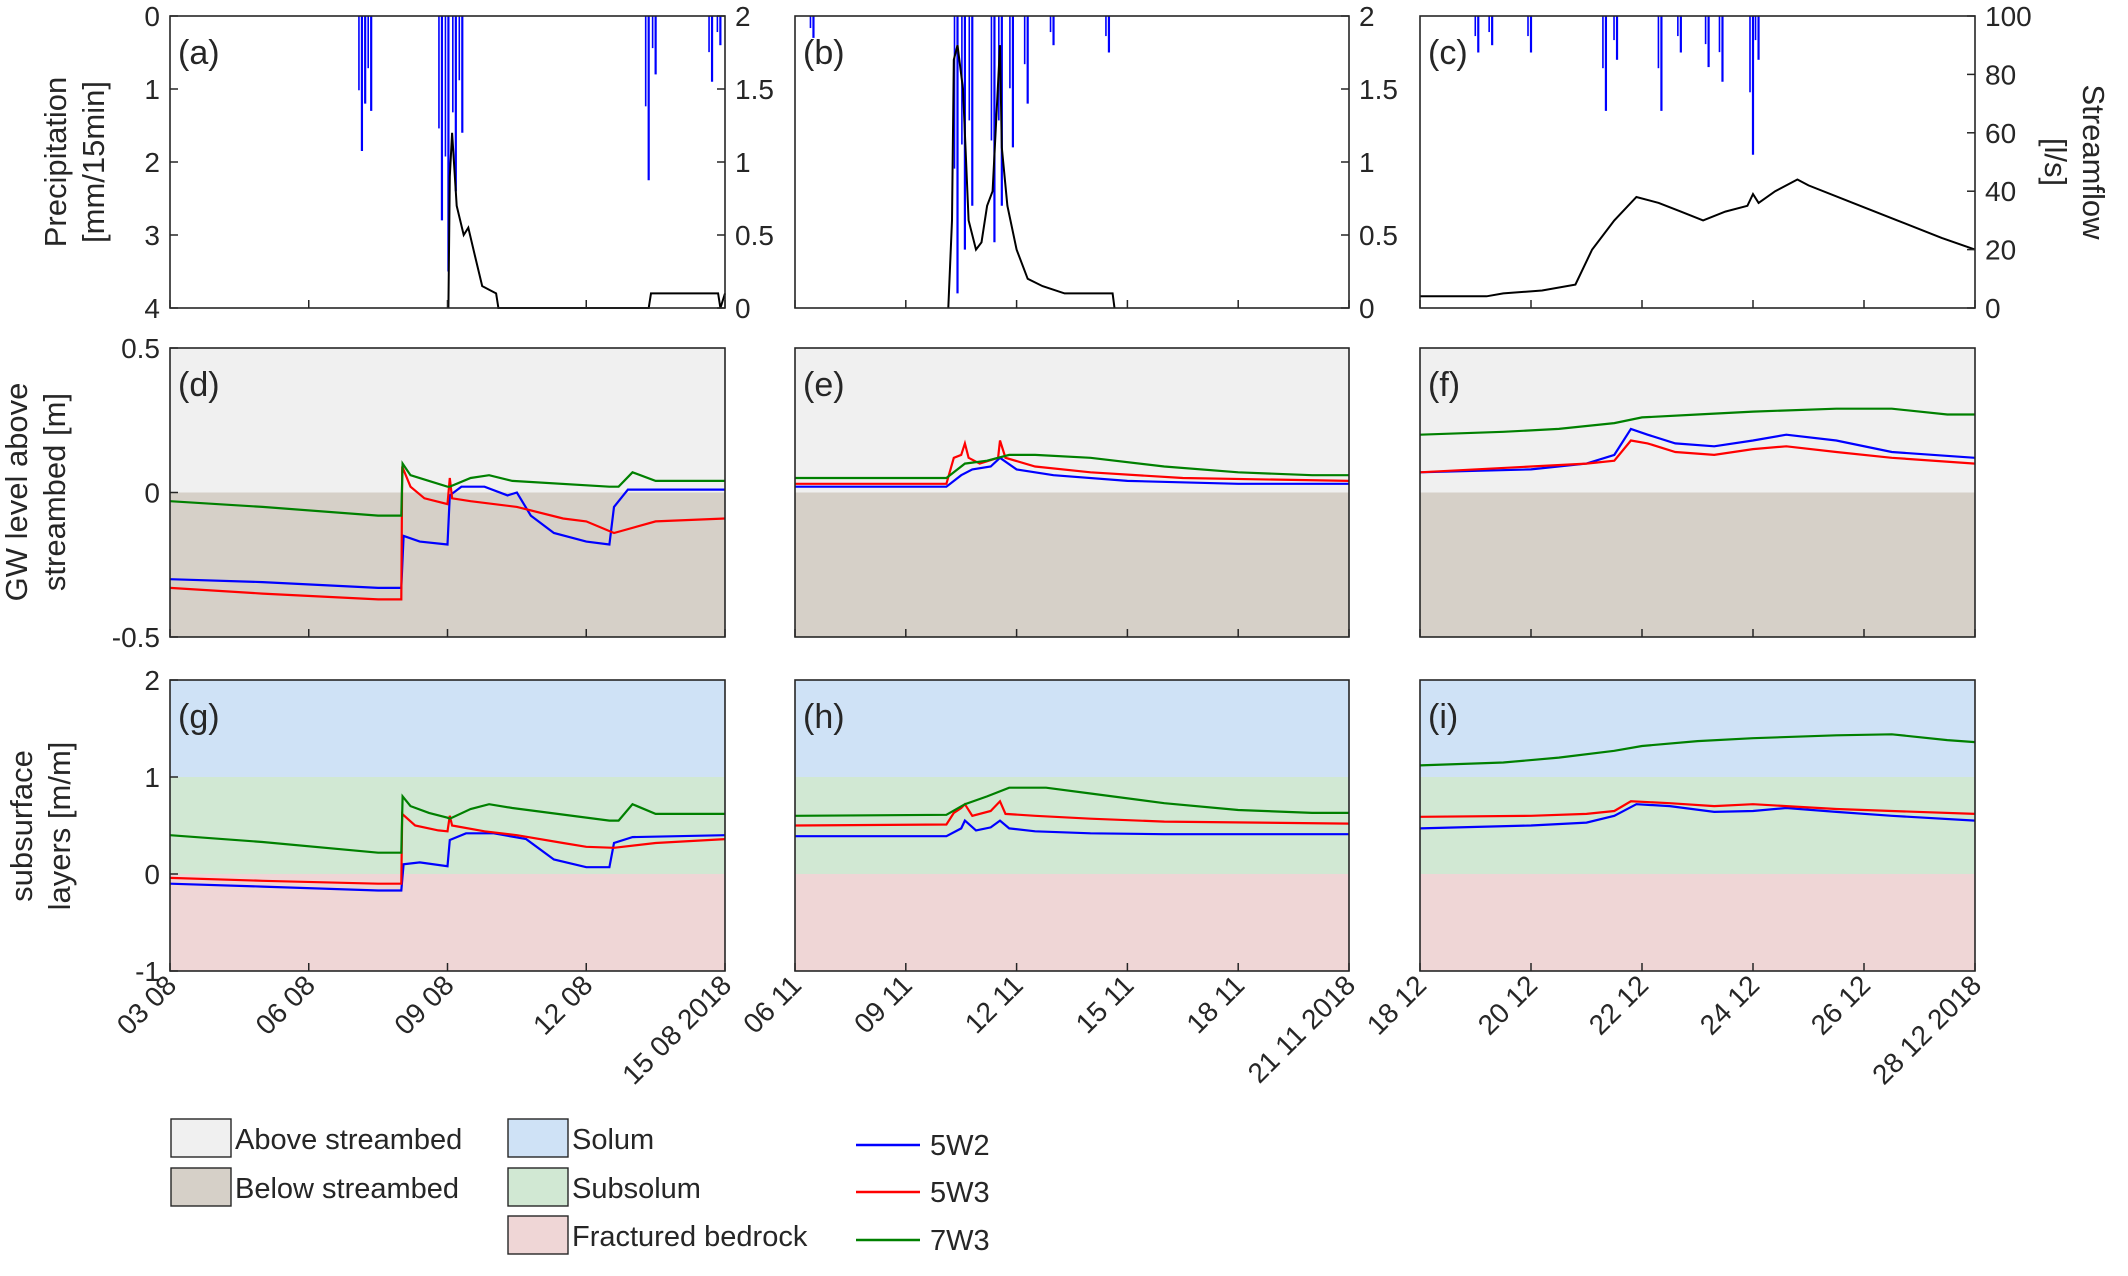 The width and height of the screenshot is (2128, 1276). I want to click on panel-i, so click(1697, 636).